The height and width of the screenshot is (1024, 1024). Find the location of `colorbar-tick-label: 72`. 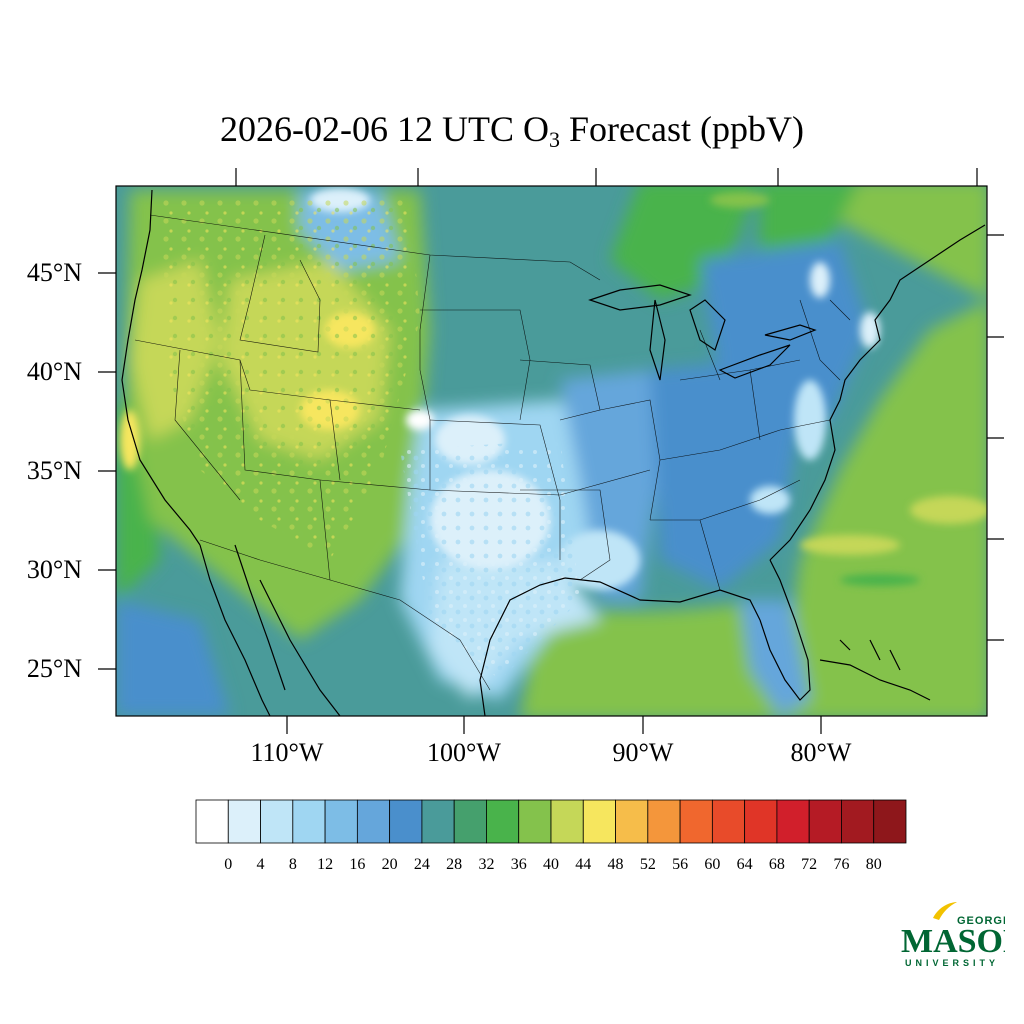

colorbar-tick-label: 72 is located at coordinates (809, 864).